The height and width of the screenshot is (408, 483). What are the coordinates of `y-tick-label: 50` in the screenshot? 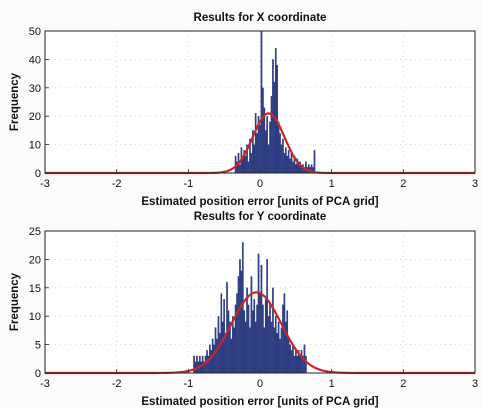 It's located at (35, 32).